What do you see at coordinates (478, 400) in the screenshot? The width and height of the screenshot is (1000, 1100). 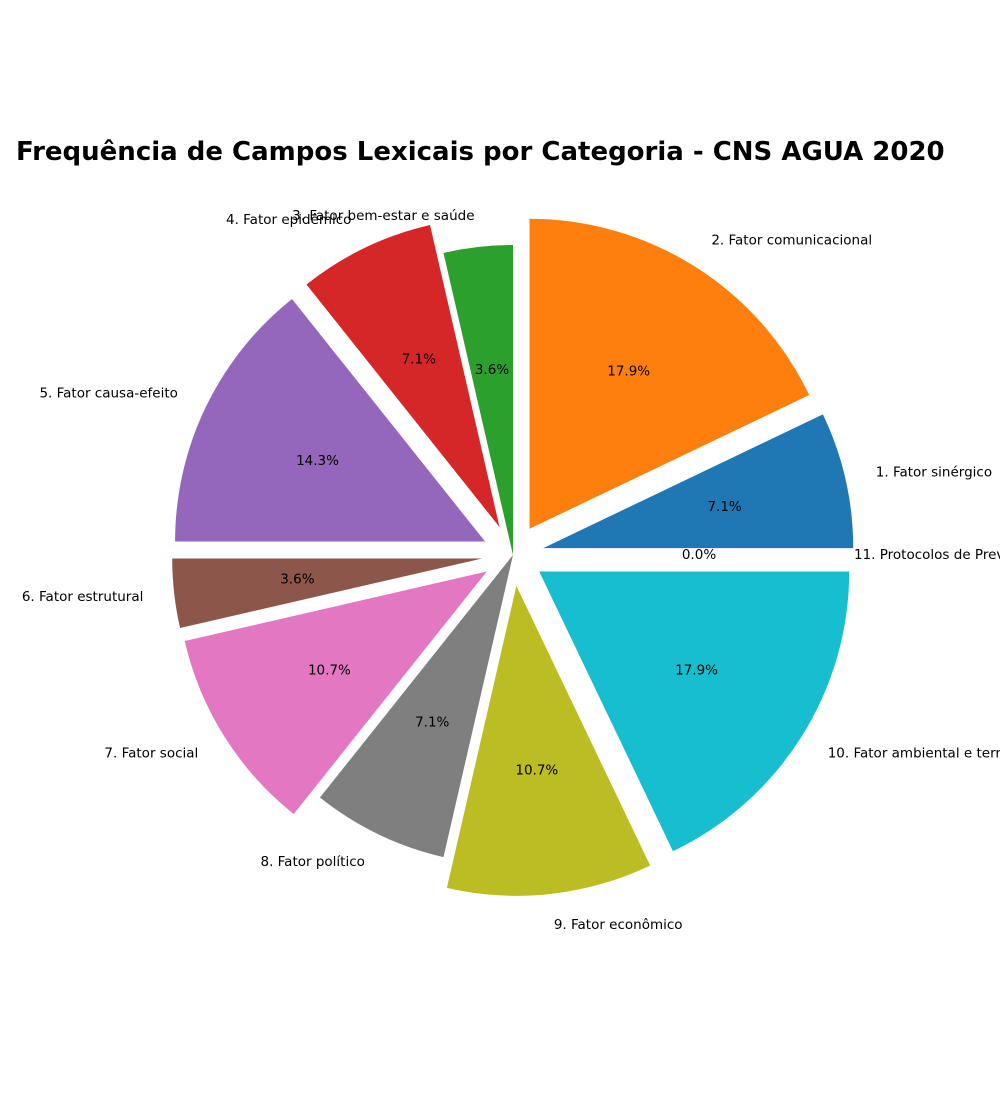 I see `slice-3-fator-bem-estar-e-saude` at bounding box center [478, 400].